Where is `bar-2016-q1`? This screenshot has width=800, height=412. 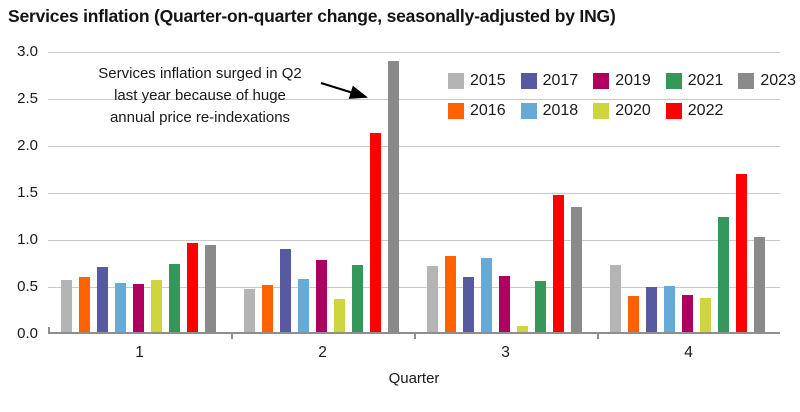
bar-2016-q1 is located at coordinates (84, 305).